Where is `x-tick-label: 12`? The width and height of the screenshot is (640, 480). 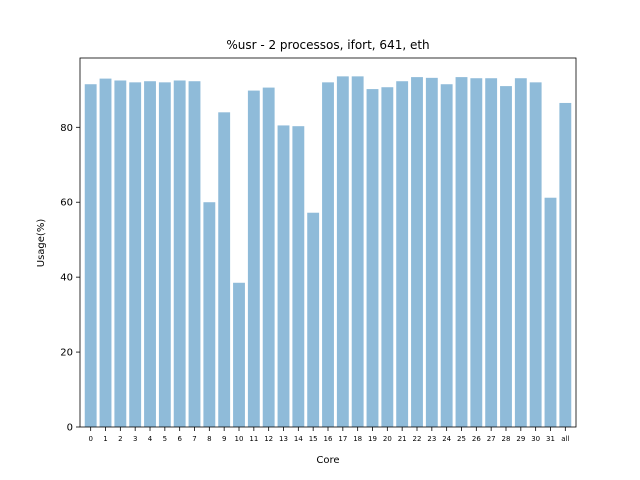 x-tick-label: 12 is located at coordinates (268, 439).